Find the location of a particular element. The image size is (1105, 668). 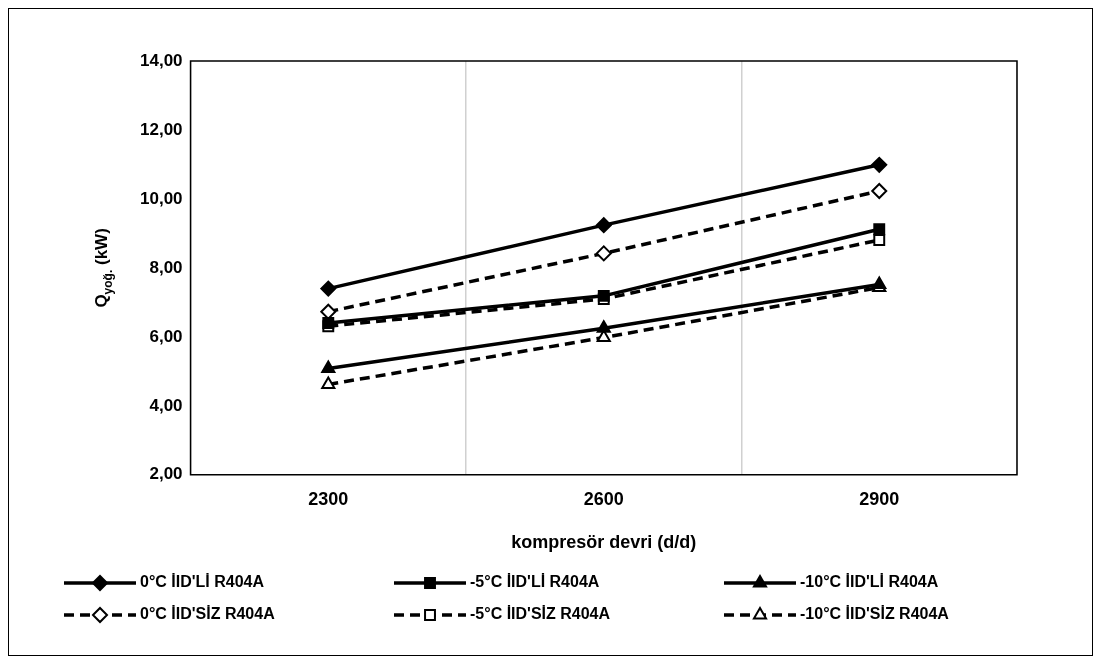

legend-label: -5°C İID'SİZ R404A is located at coordinates (540, 614).